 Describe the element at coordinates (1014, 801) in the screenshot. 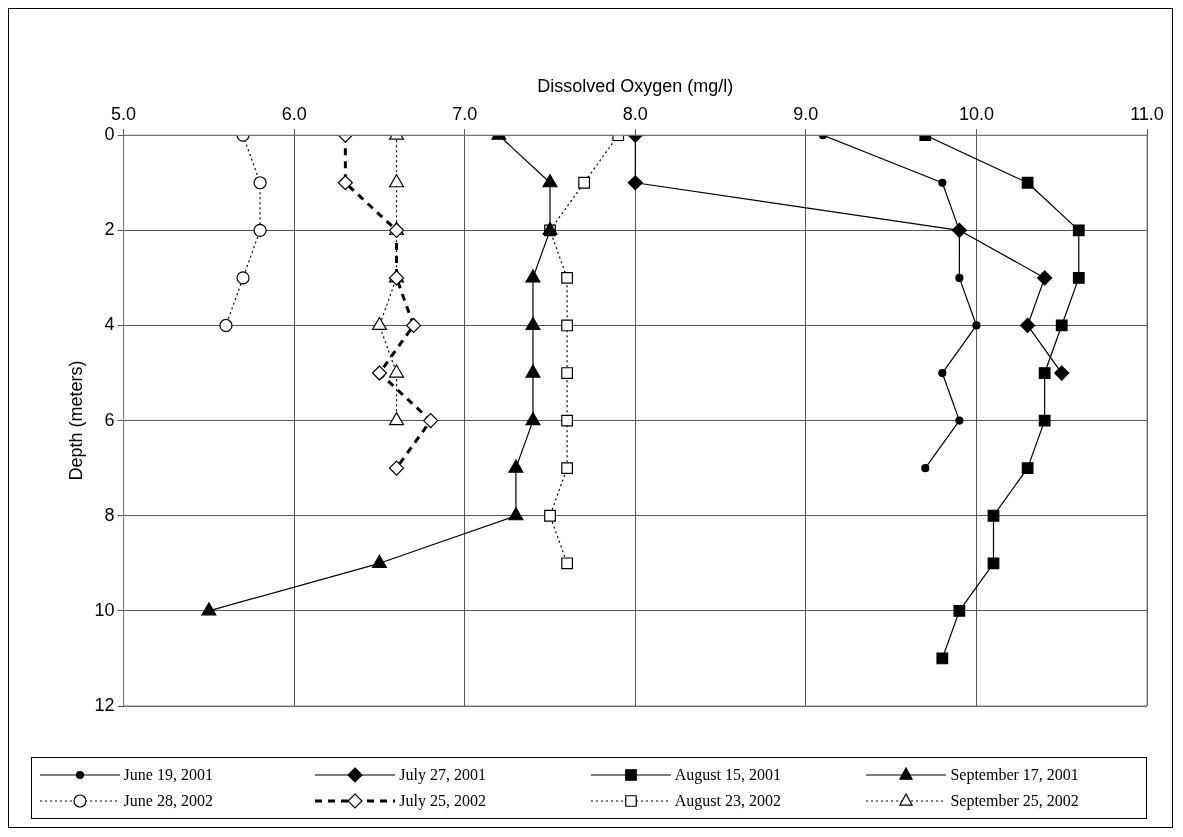

I see `legend-label: September 25, 2002` at that location.